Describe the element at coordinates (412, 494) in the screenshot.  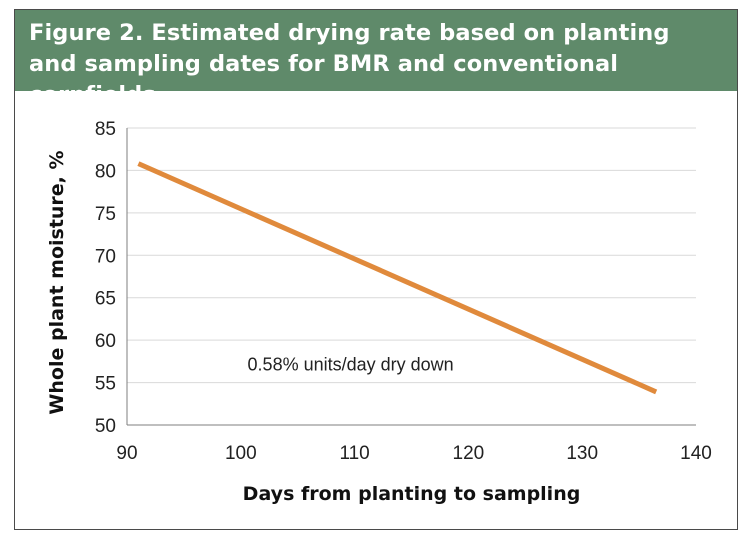
I see `x-axis-title: Days from planting to sampling` at that location.